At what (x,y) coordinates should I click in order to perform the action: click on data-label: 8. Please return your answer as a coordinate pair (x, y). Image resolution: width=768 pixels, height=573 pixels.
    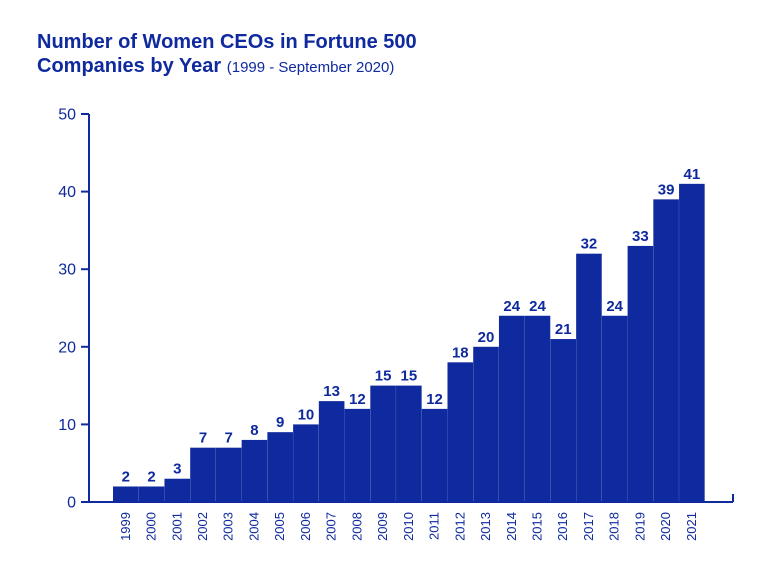
    Looking at the image, I should click on (254, 430).